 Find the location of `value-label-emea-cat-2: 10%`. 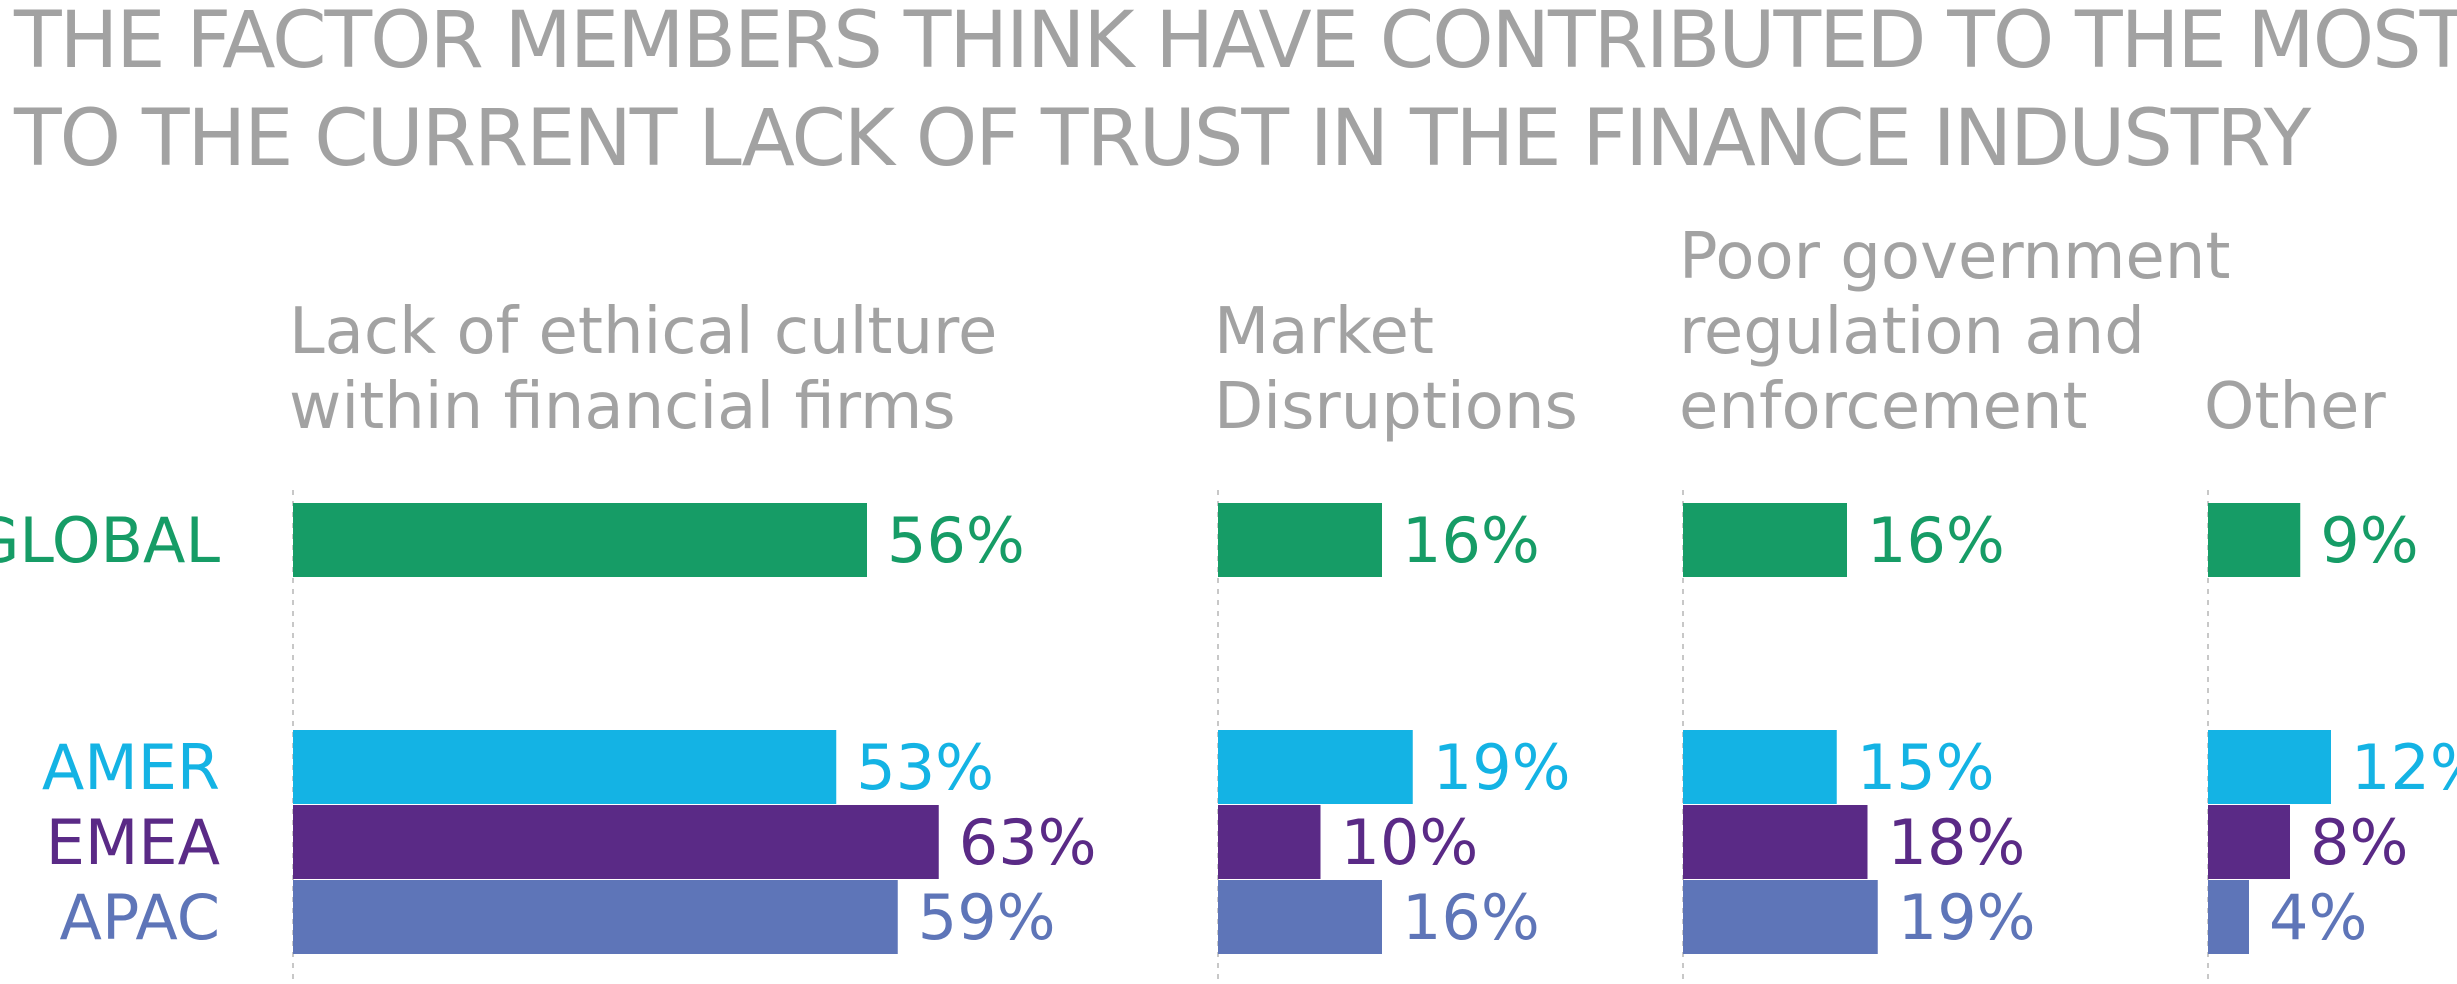

value-label-emea-cat-2: 10% is located at coordinates (1410, 842).